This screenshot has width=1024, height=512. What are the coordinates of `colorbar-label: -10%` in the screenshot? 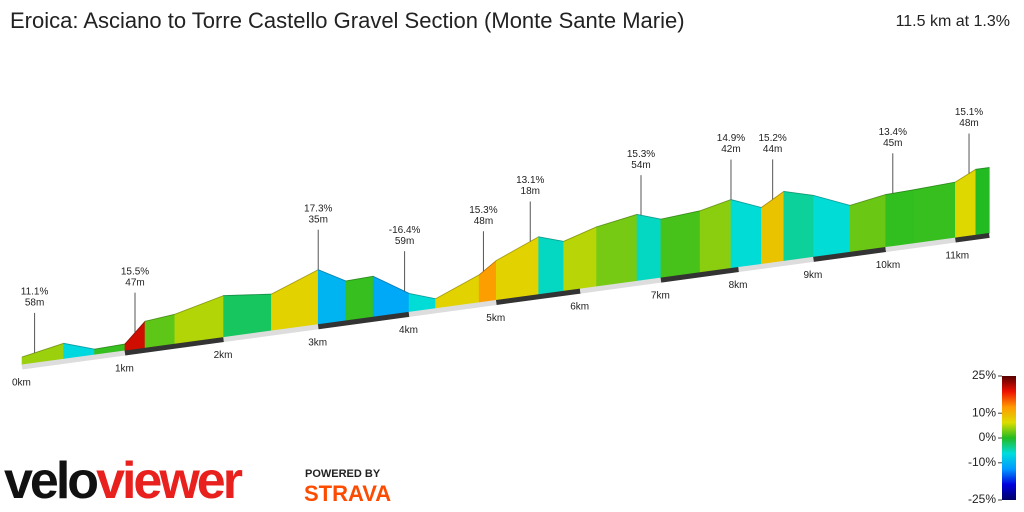 It's located at (982, 462).